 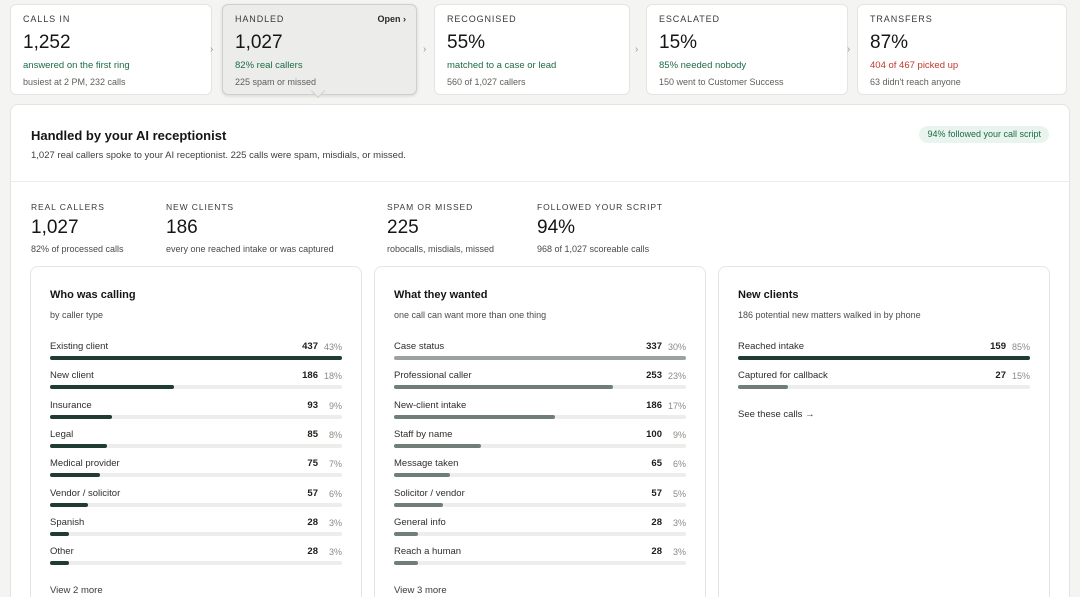 I want to click on row-label: Spanish, so click(x=67, y=522).